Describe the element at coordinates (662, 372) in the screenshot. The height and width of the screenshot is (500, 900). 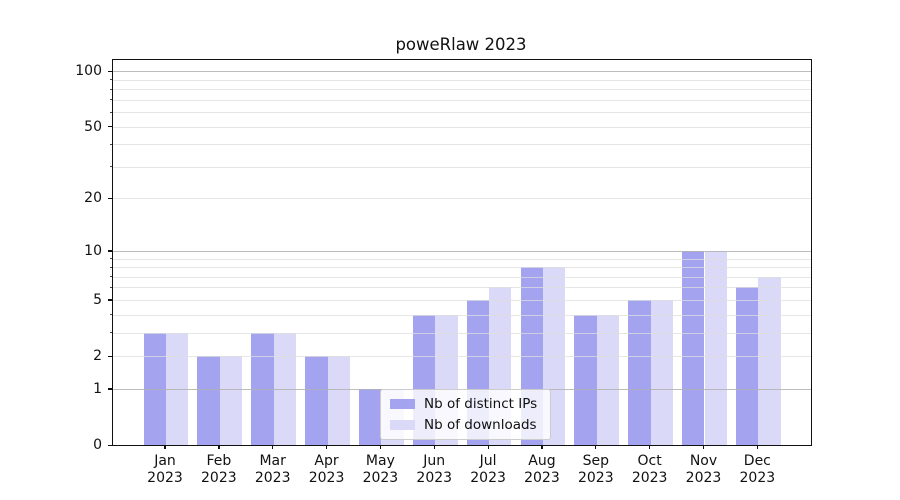
I see `bar-nb-of-downloads-oct` at that location.